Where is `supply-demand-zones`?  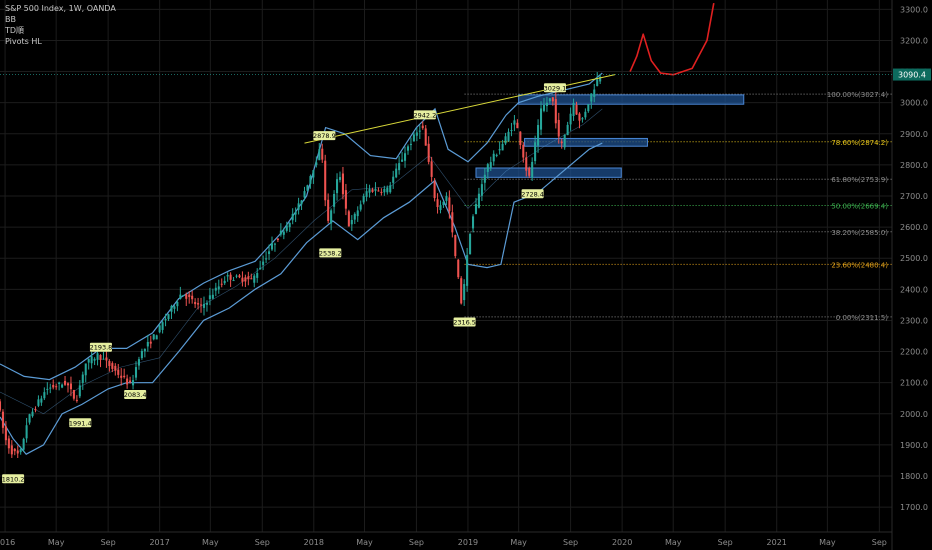 supply-demand-zones is located at coordinates (610, 136).